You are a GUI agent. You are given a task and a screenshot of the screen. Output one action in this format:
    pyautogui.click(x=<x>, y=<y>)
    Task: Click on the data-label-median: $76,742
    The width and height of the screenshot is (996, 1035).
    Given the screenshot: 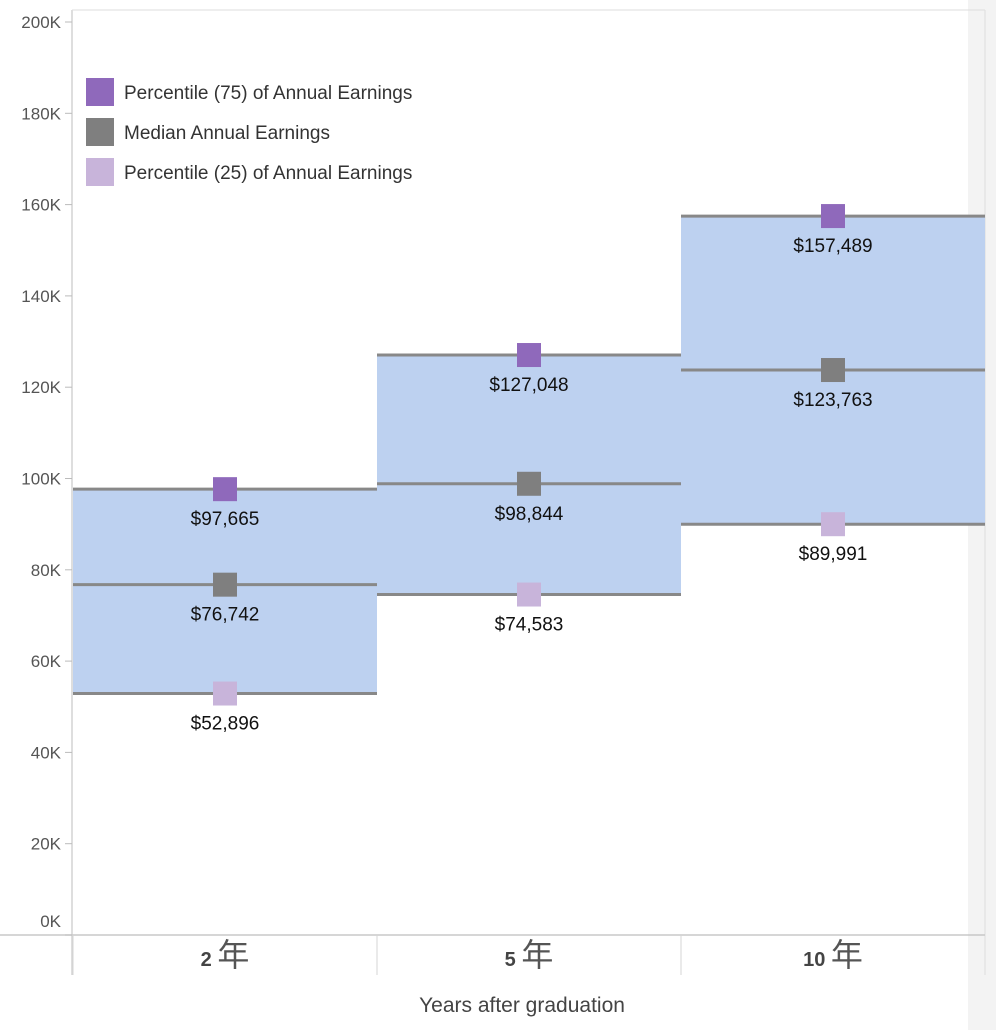 What is the action you would take?
    pyautogui.click(x=225, y=615)
    